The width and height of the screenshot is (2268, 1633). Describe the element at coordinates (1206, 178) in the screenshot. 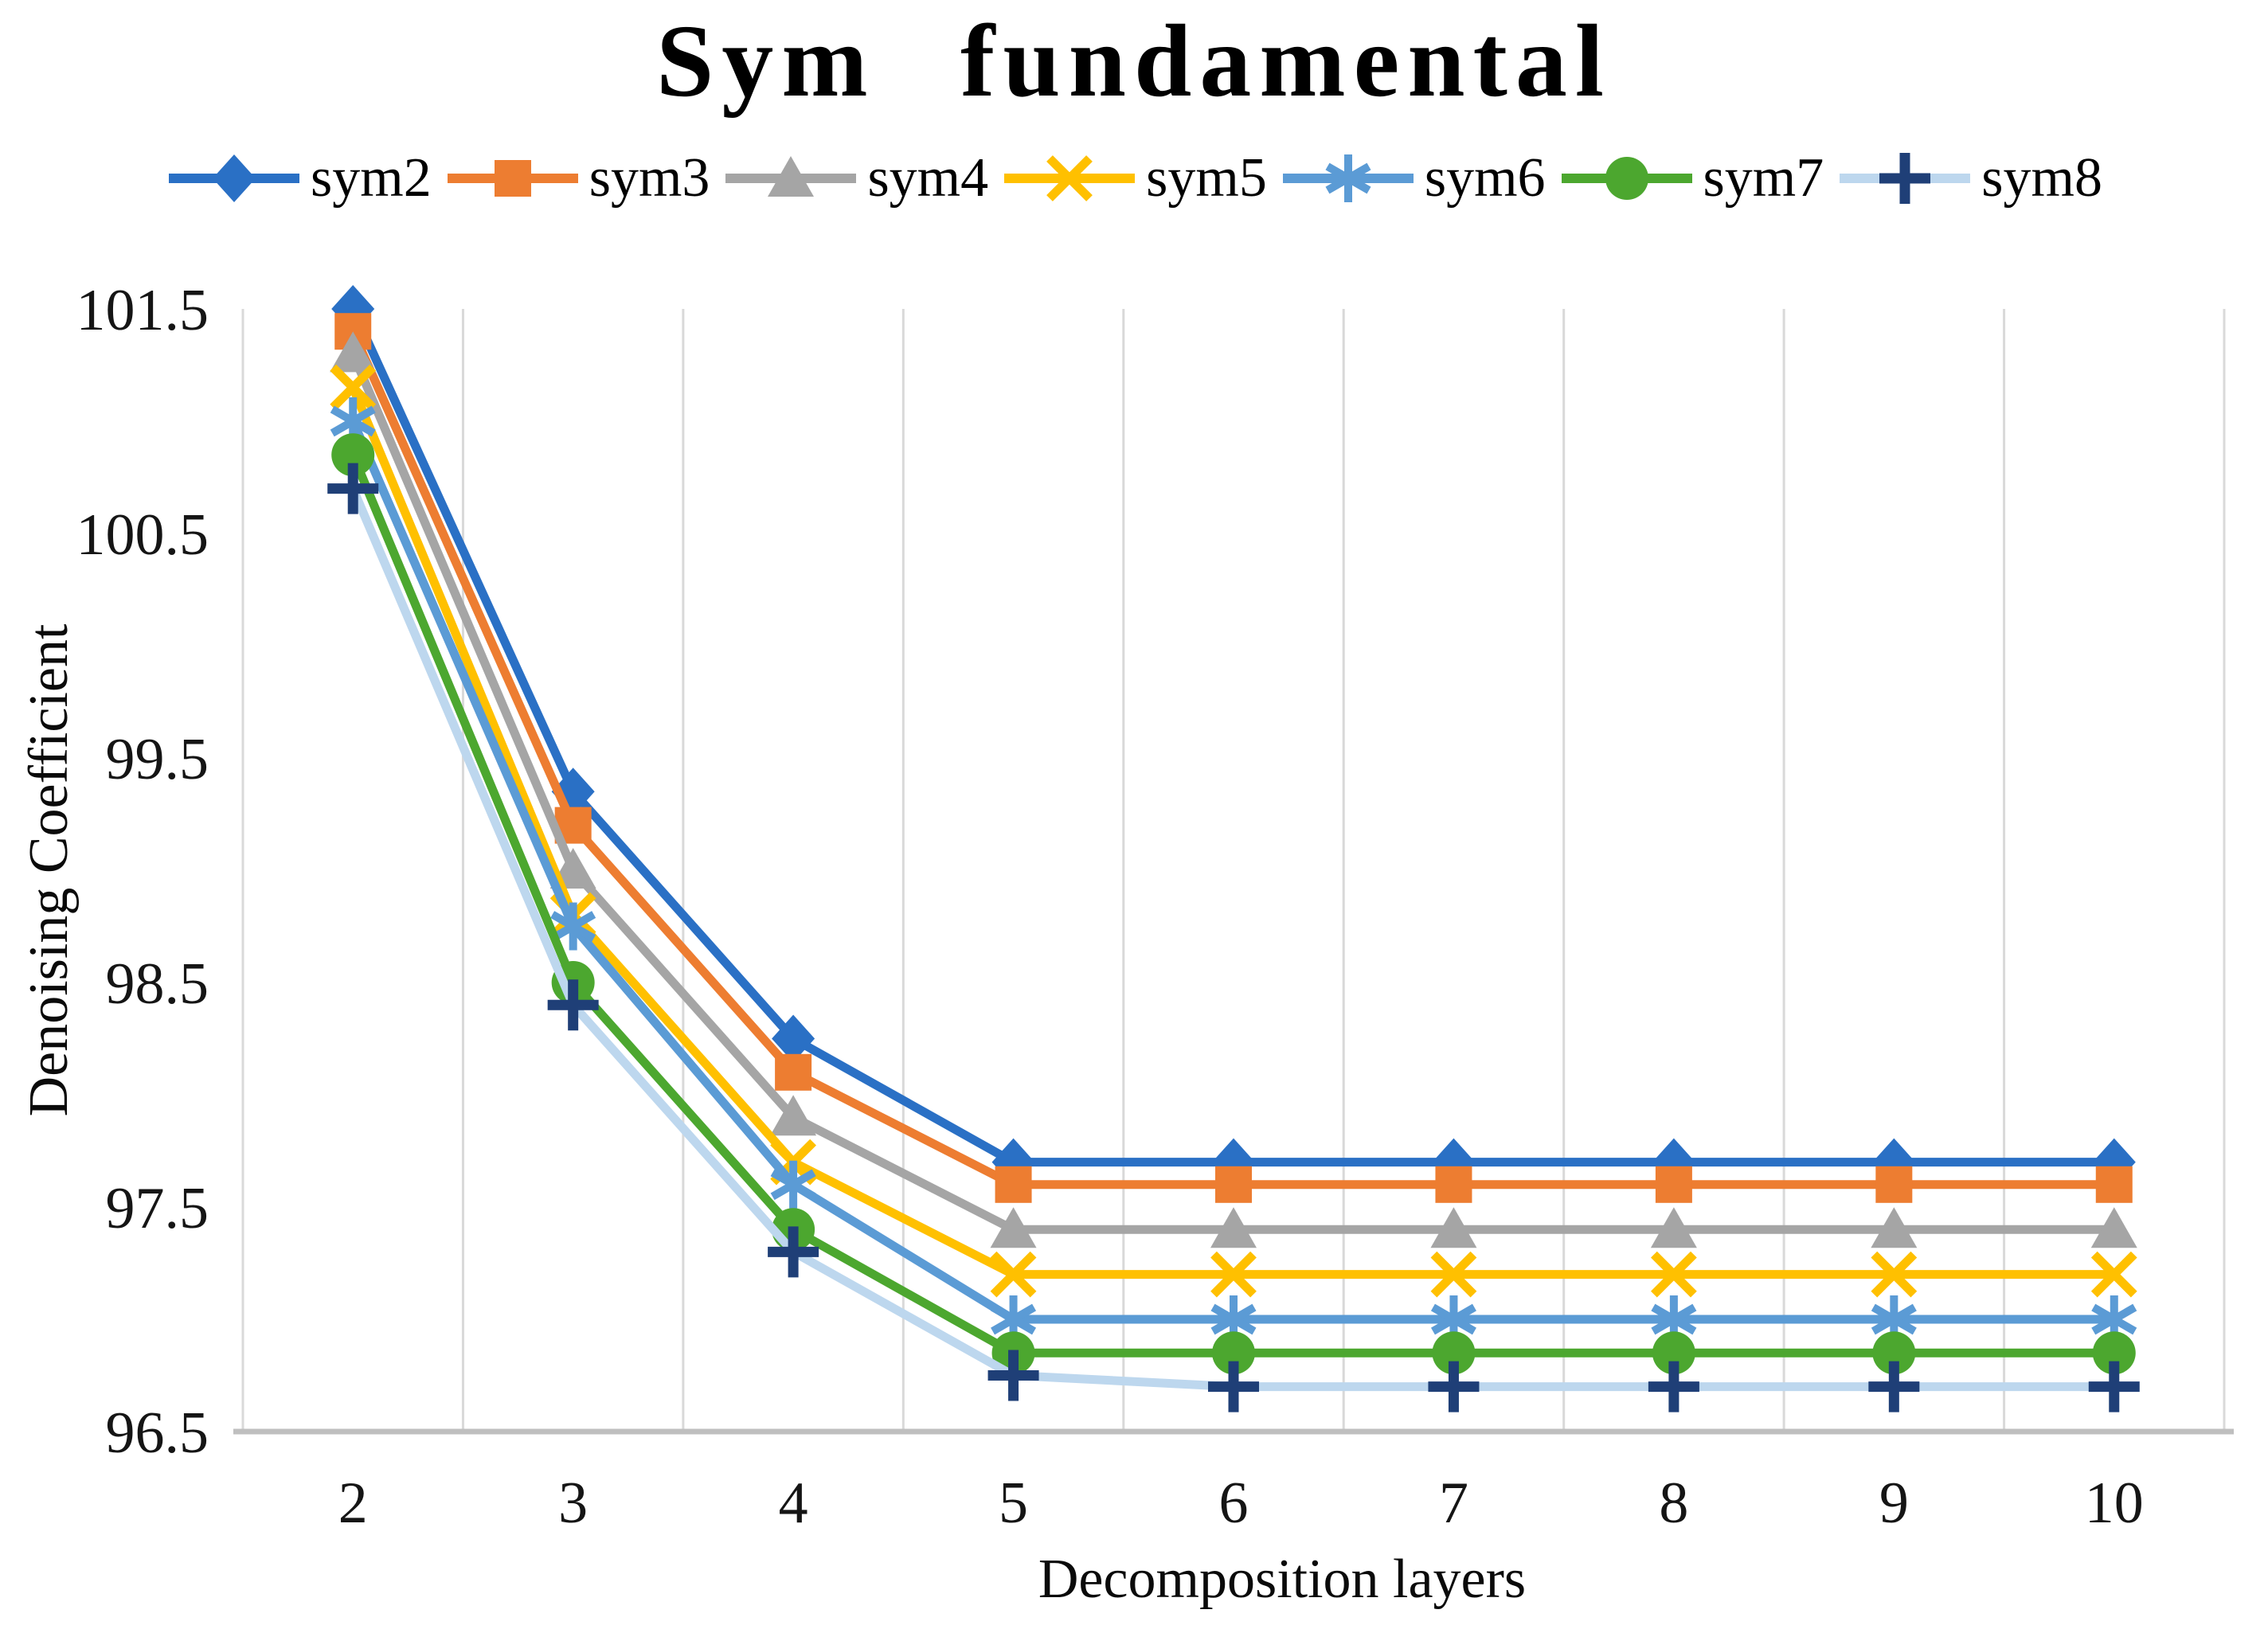

I see `legend-label-sym5: sym5` at that location.